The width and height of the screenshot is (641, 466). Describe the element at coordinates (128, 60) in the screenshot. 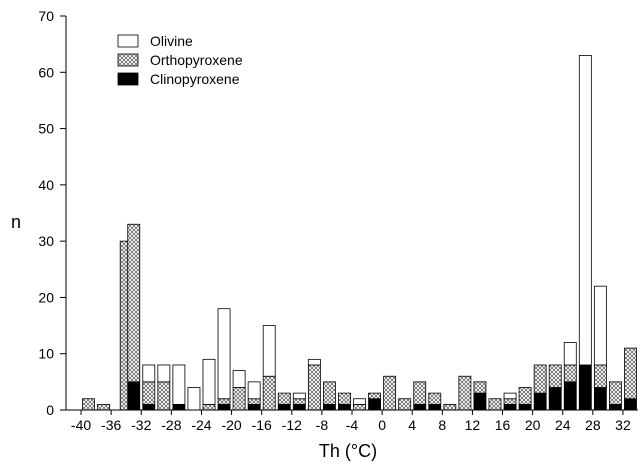

I see `legend-swatch-orthopyroxene` at that location.